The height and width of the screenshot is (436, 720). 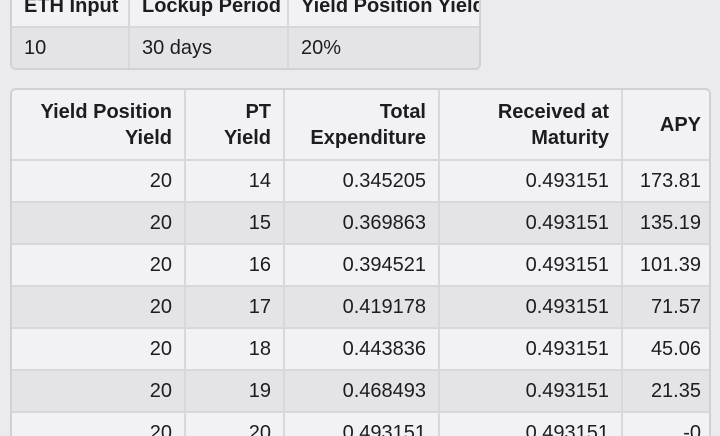 I want to click on table-cell: 17, so click(x=235, y=307).